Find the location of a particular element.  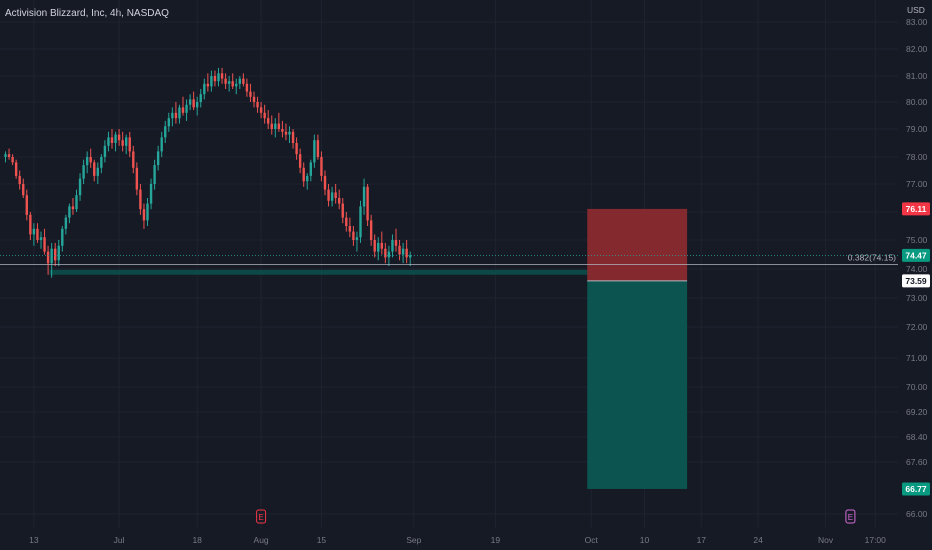

price-tick-label: 71.00 is located at coordinates (917, 358).